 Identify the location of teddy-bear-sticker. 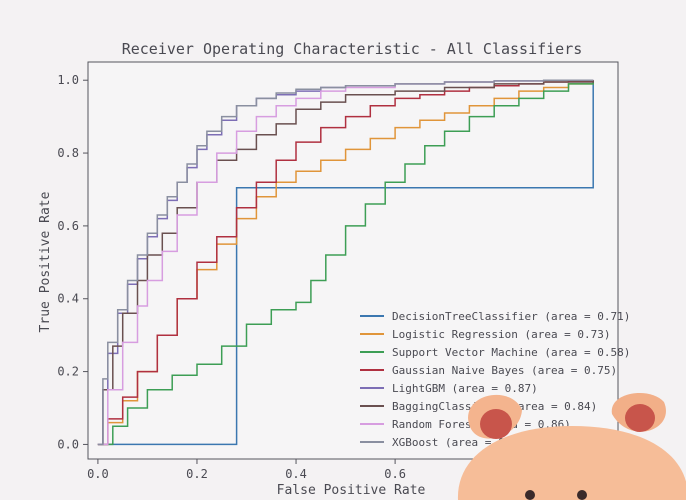
(571, 446).